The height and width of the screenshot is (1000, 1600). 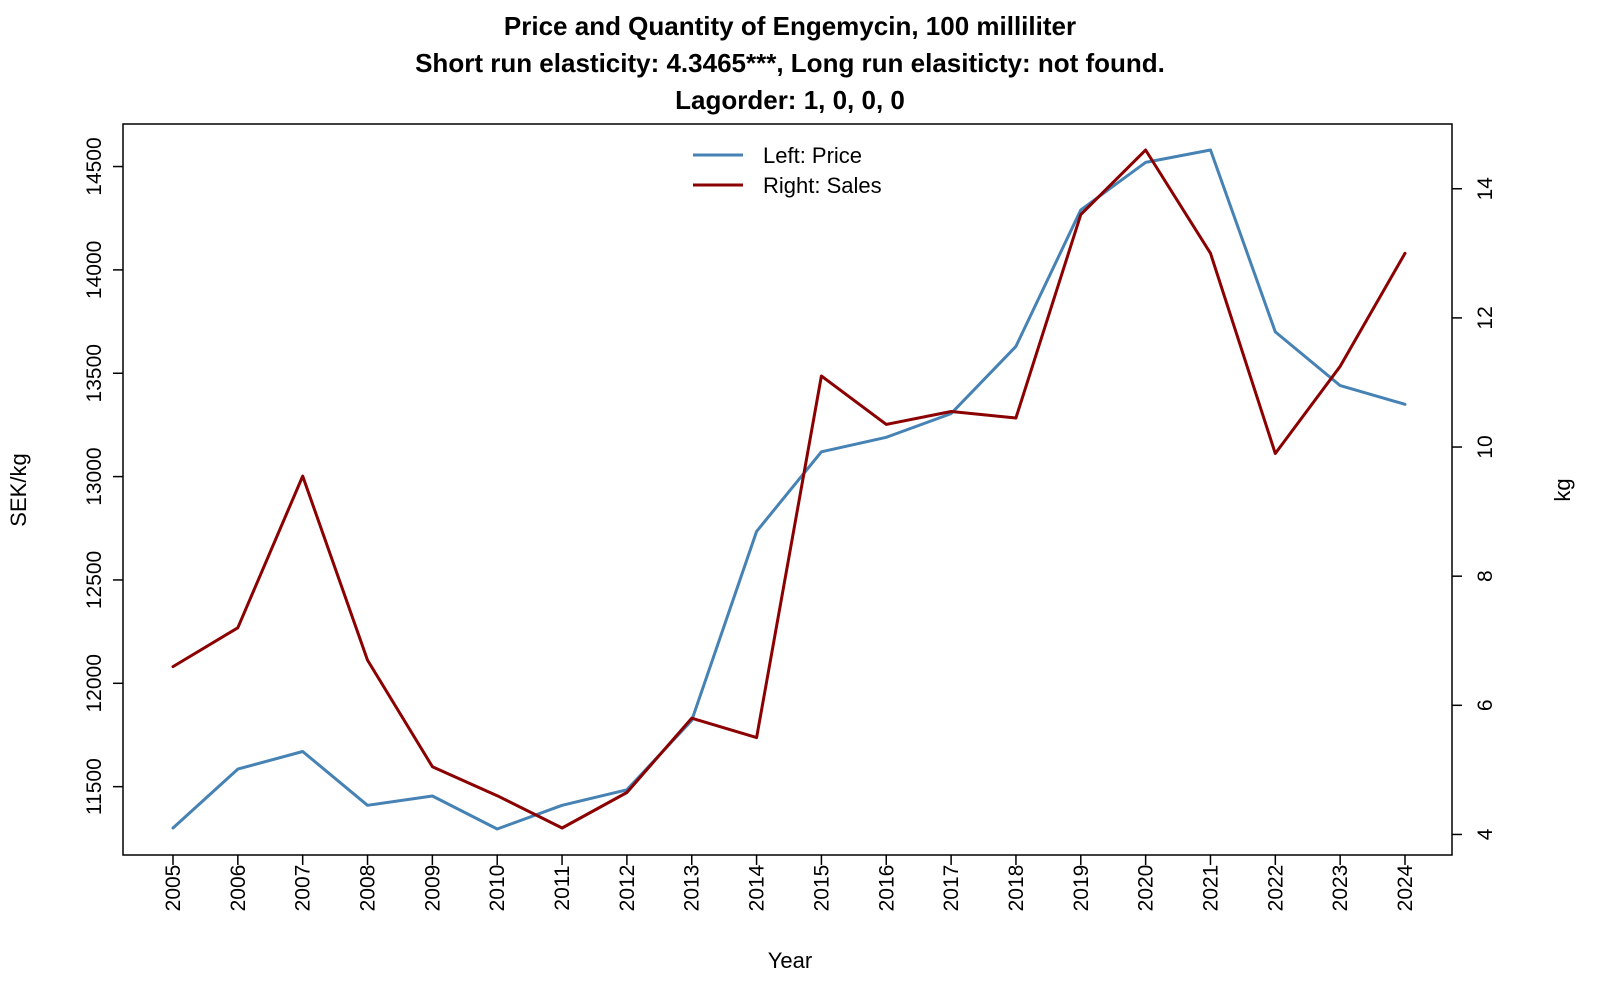 What do you see at coordinates (18, 489) in the screenshot?
I see `left-axis-label: SEK/kg` at bounding box center [18, 489].